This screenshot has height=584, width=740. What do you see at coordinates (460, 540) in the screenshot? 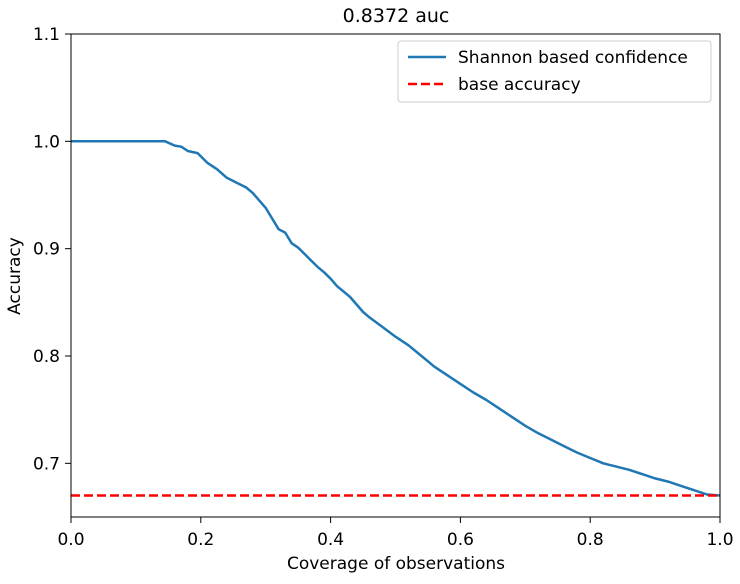
I see `x-tick-label: 0.6` at bounding box center [460, 540].